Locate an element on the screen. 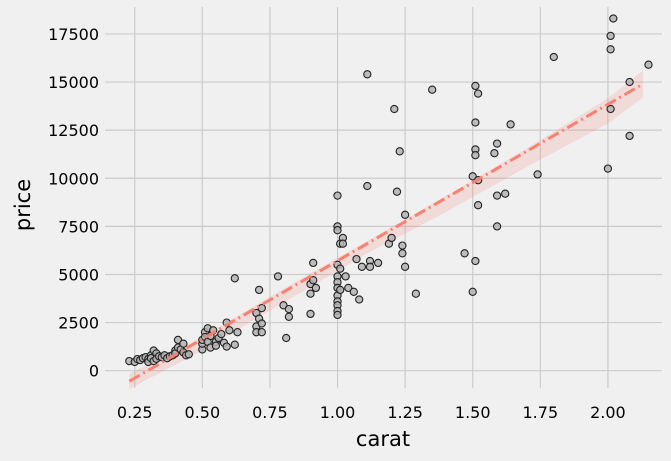  x-axis-label: carat is located at coordinates (383, 439).